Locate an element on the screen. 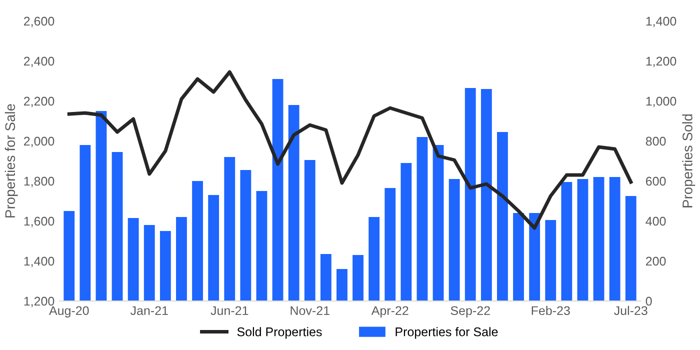 The height and width of the screenshot is (350, 700). y-tick-label: 2,000 is located at coordinates (39, 142).